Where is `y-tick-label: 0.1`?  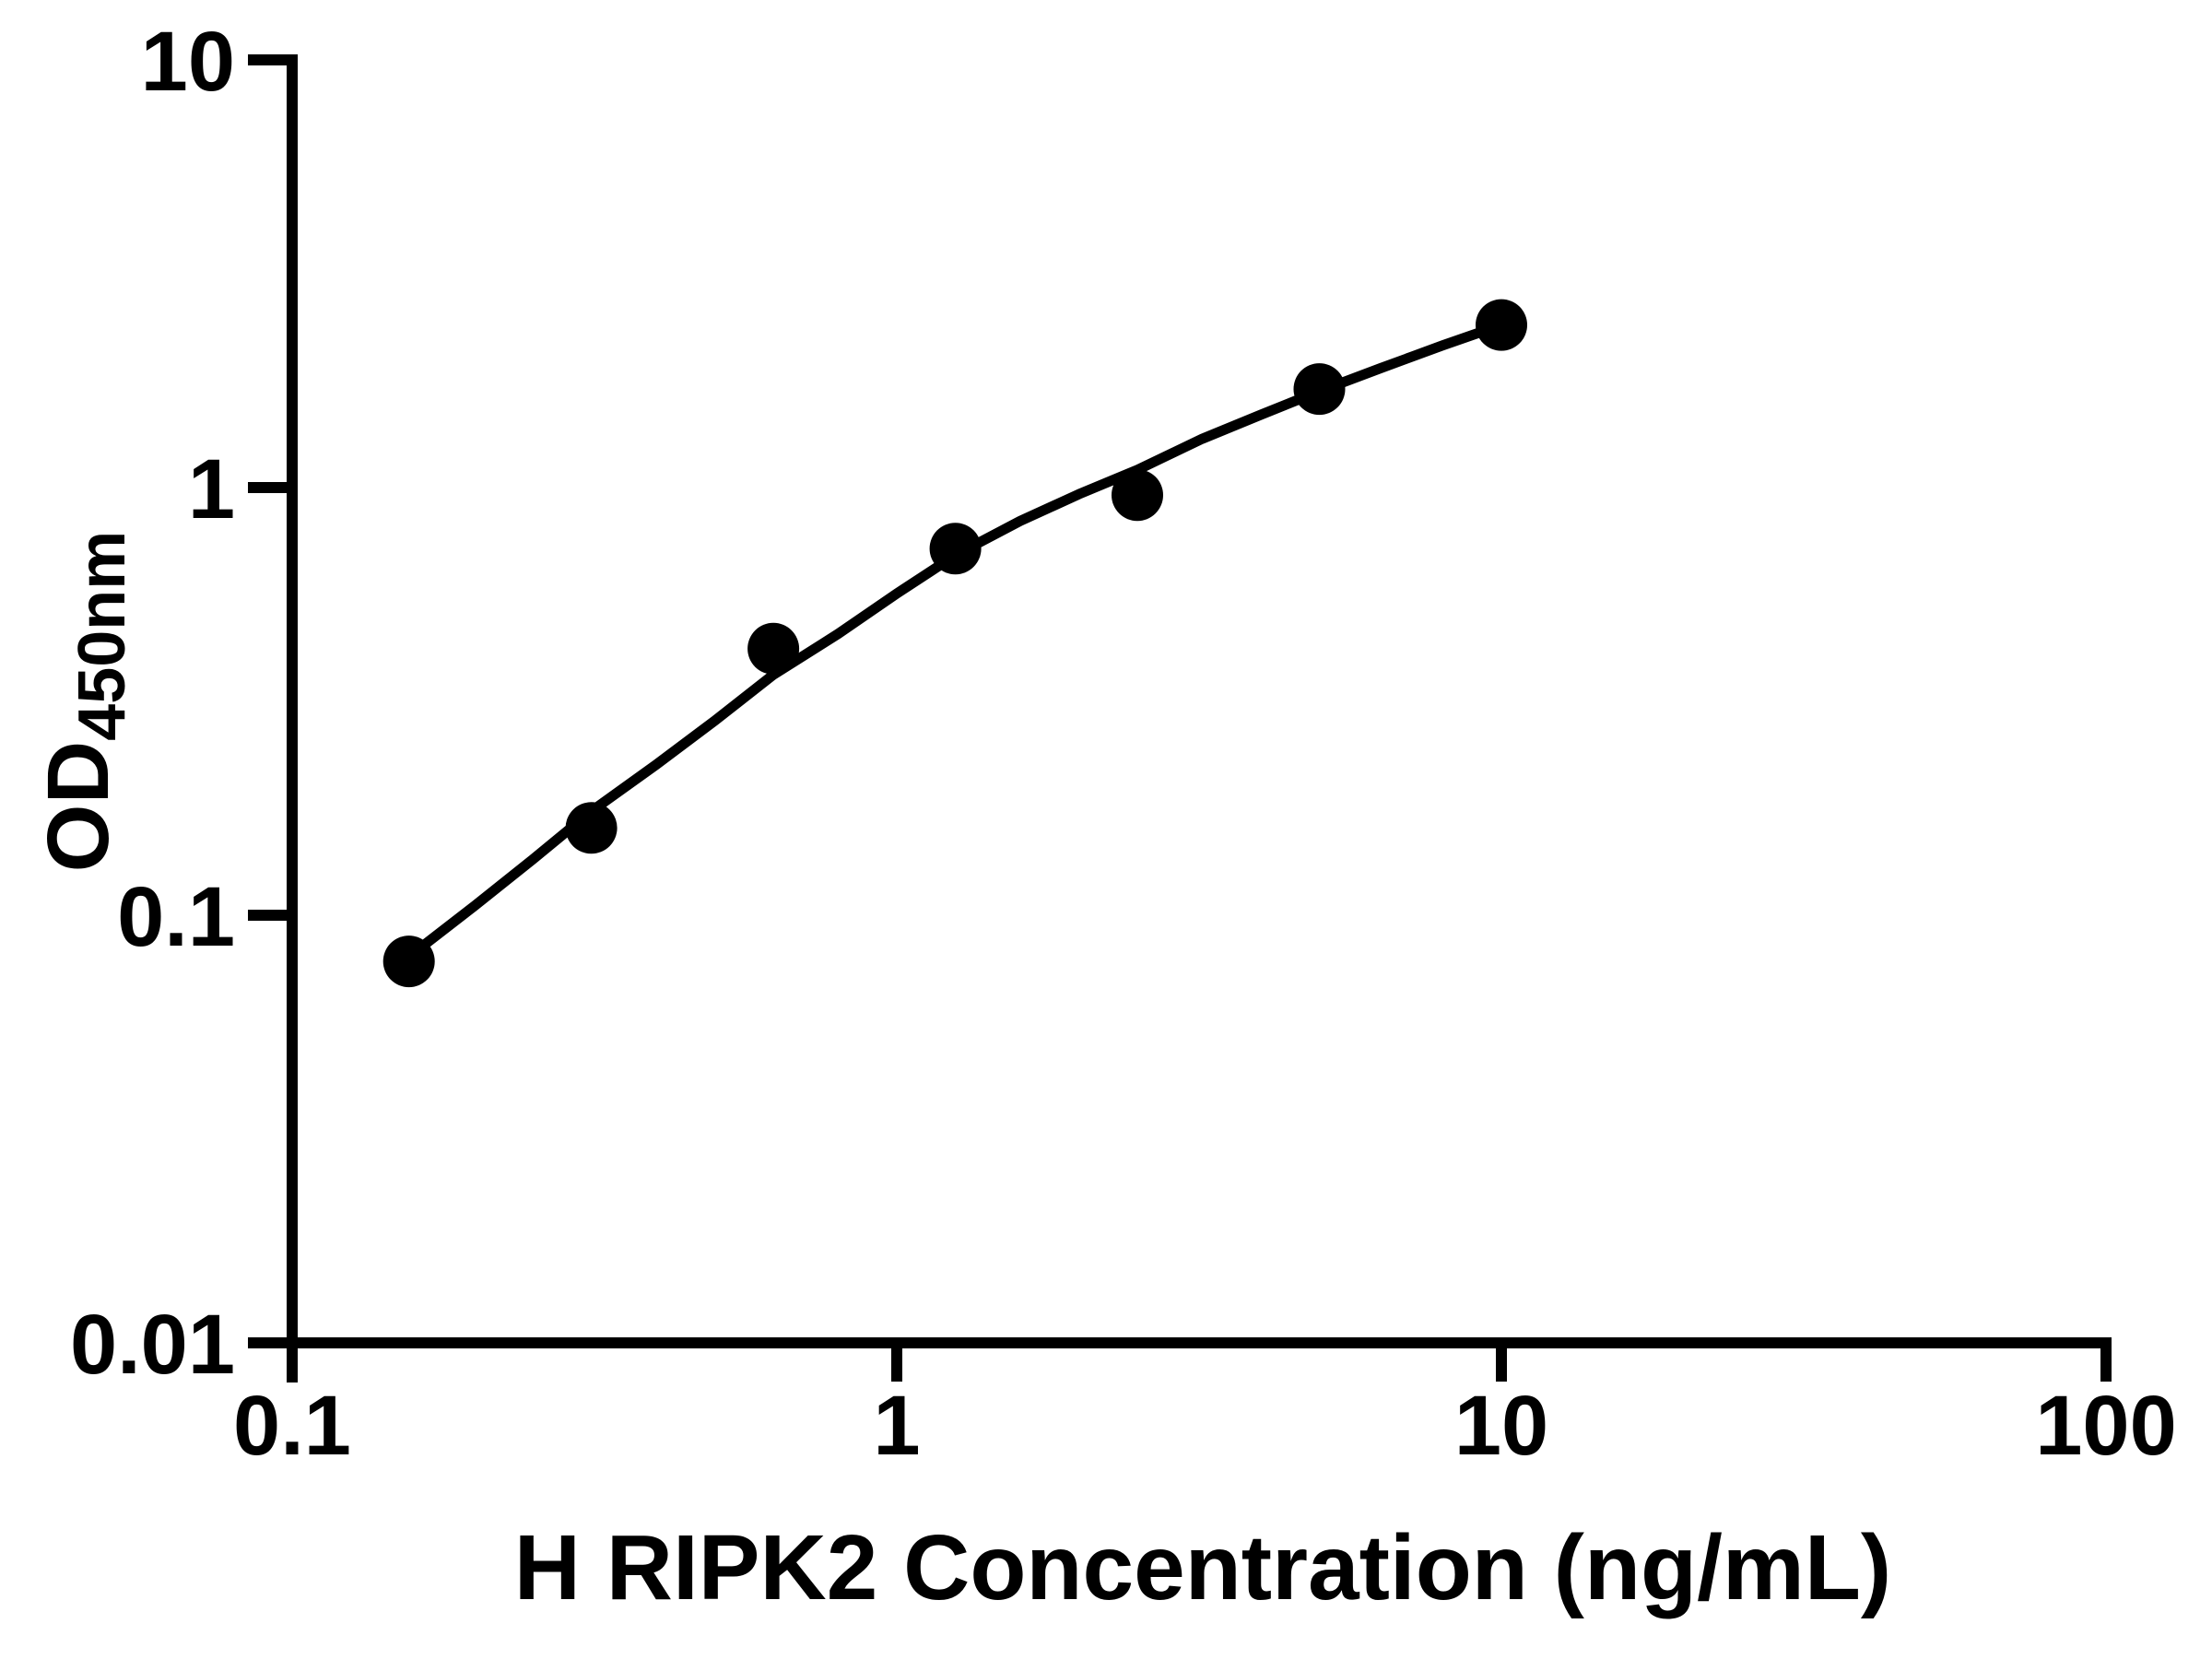 y-tick-label: 0.1 is located at coordinates (176, 917).